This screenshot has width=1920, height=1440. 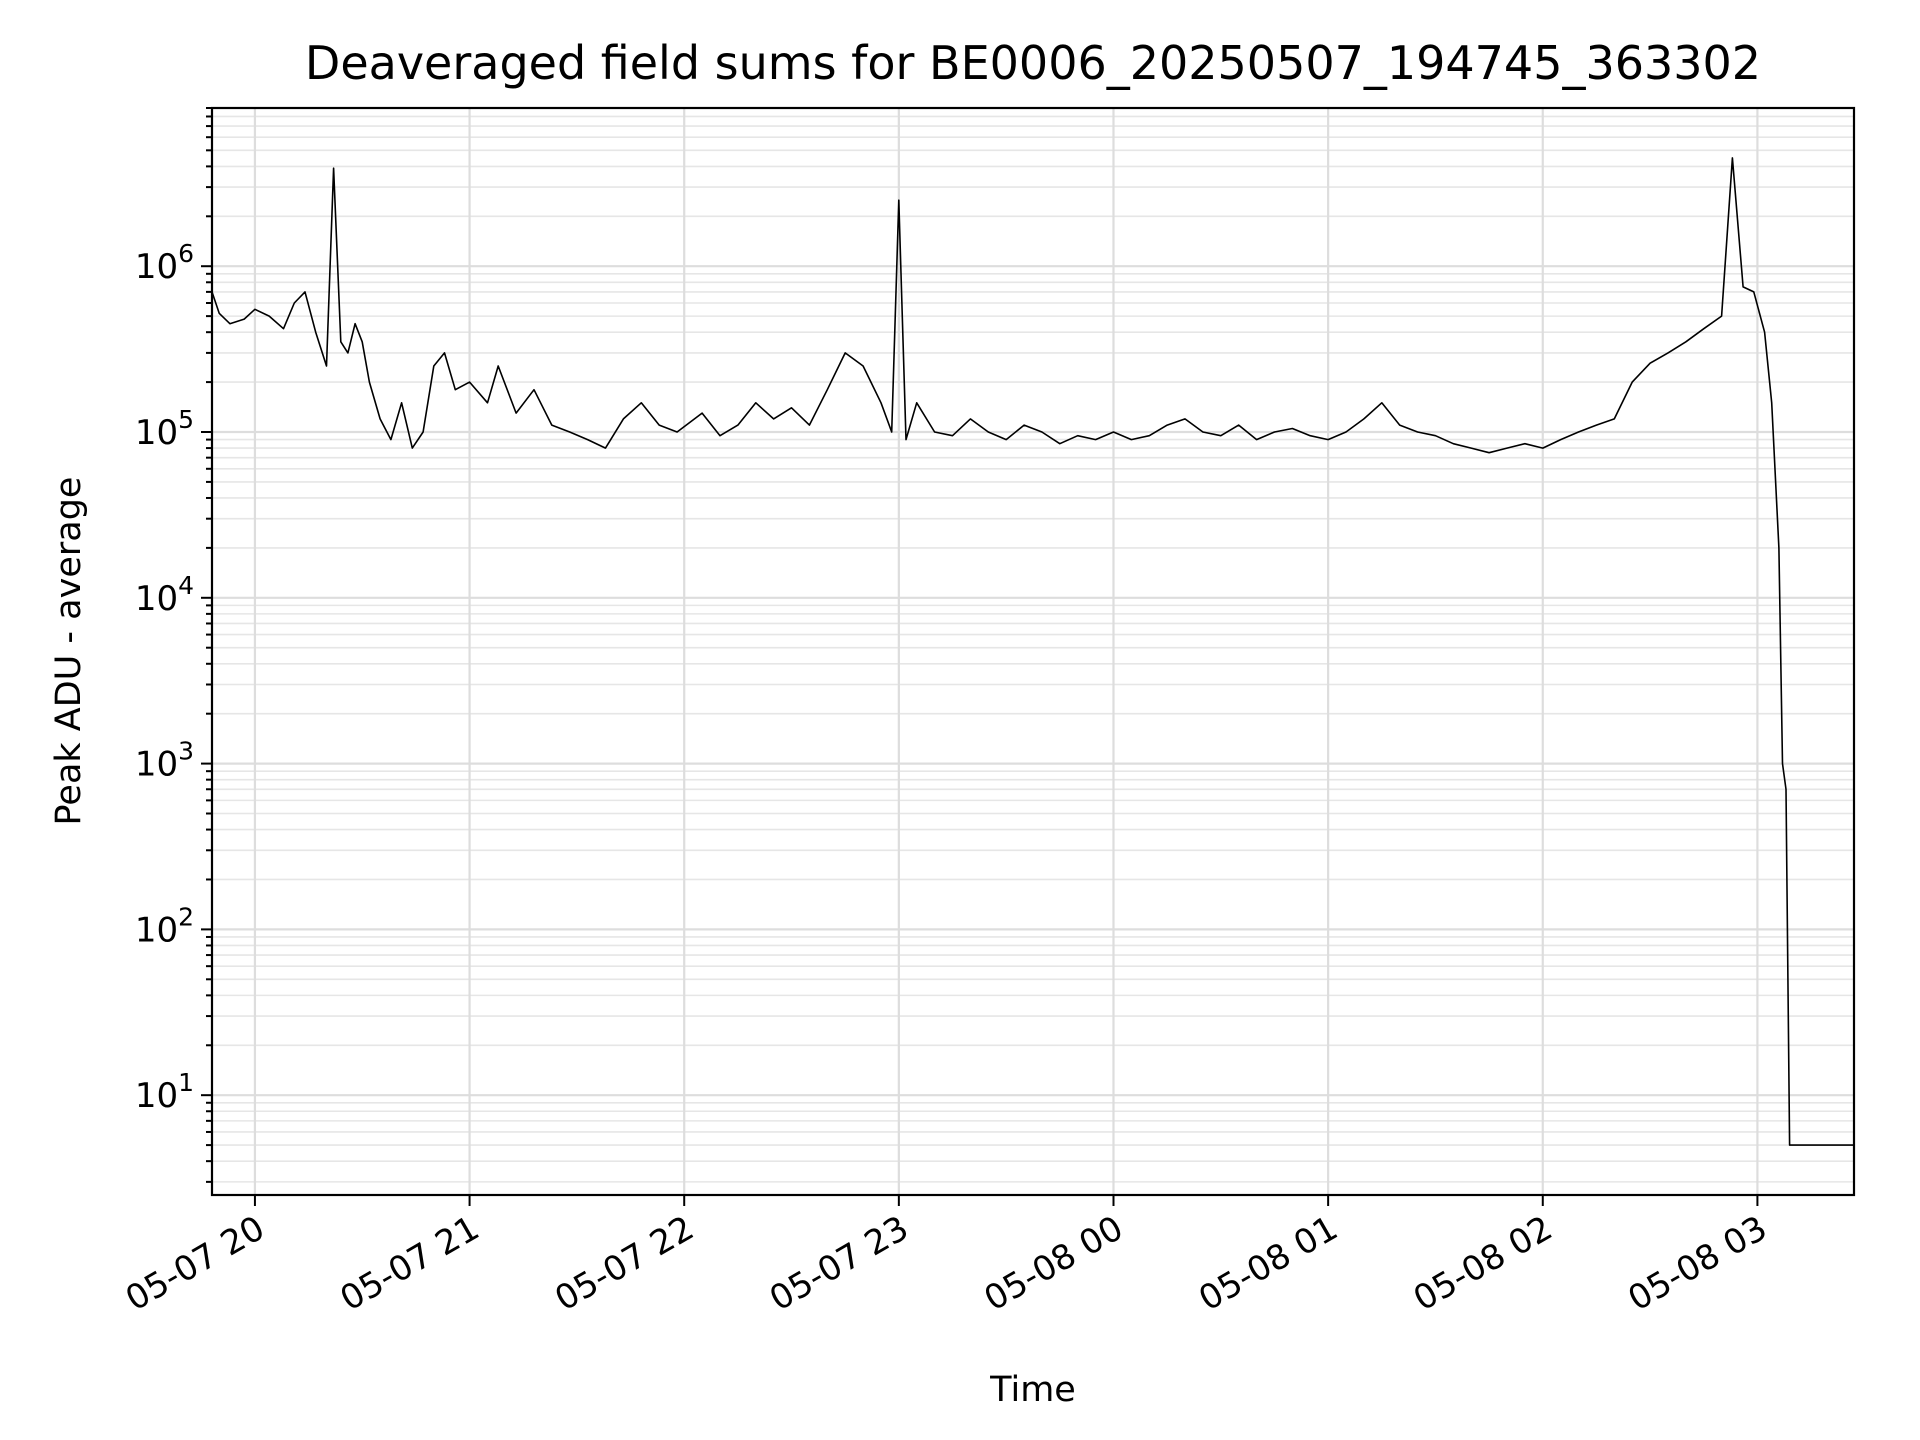 What do you see at coordinates (164, 595) in the screenshot?
I see `y-tick-label: 10⁴` at bounding box center [164, 595].